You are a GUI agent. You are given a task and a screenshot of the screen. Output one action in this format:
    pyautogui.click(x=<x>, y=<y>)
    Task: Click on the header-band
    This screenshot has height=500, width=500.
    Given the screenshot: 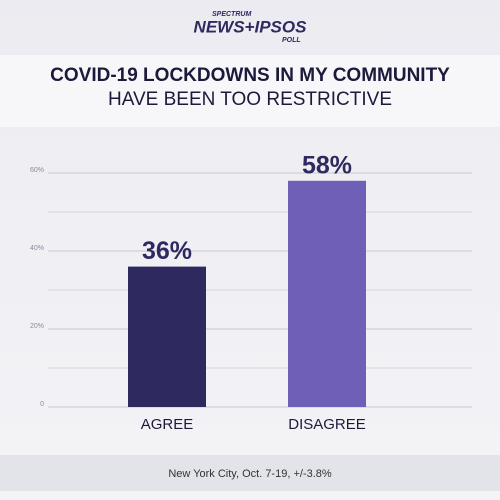 What is the action you would take?
    pyautogui.click(x=250, y=91)
    